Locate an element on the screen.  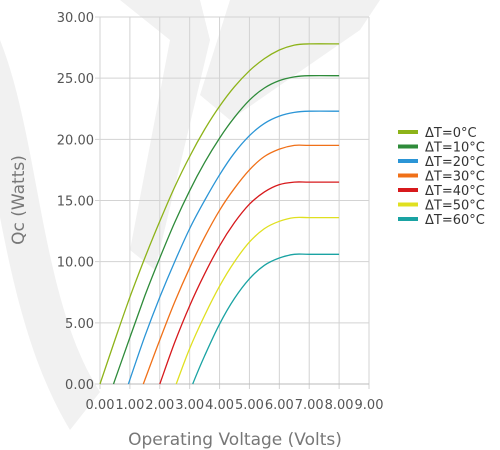
legend-label: ΔT=40°C is located at coordinates (455, 191).